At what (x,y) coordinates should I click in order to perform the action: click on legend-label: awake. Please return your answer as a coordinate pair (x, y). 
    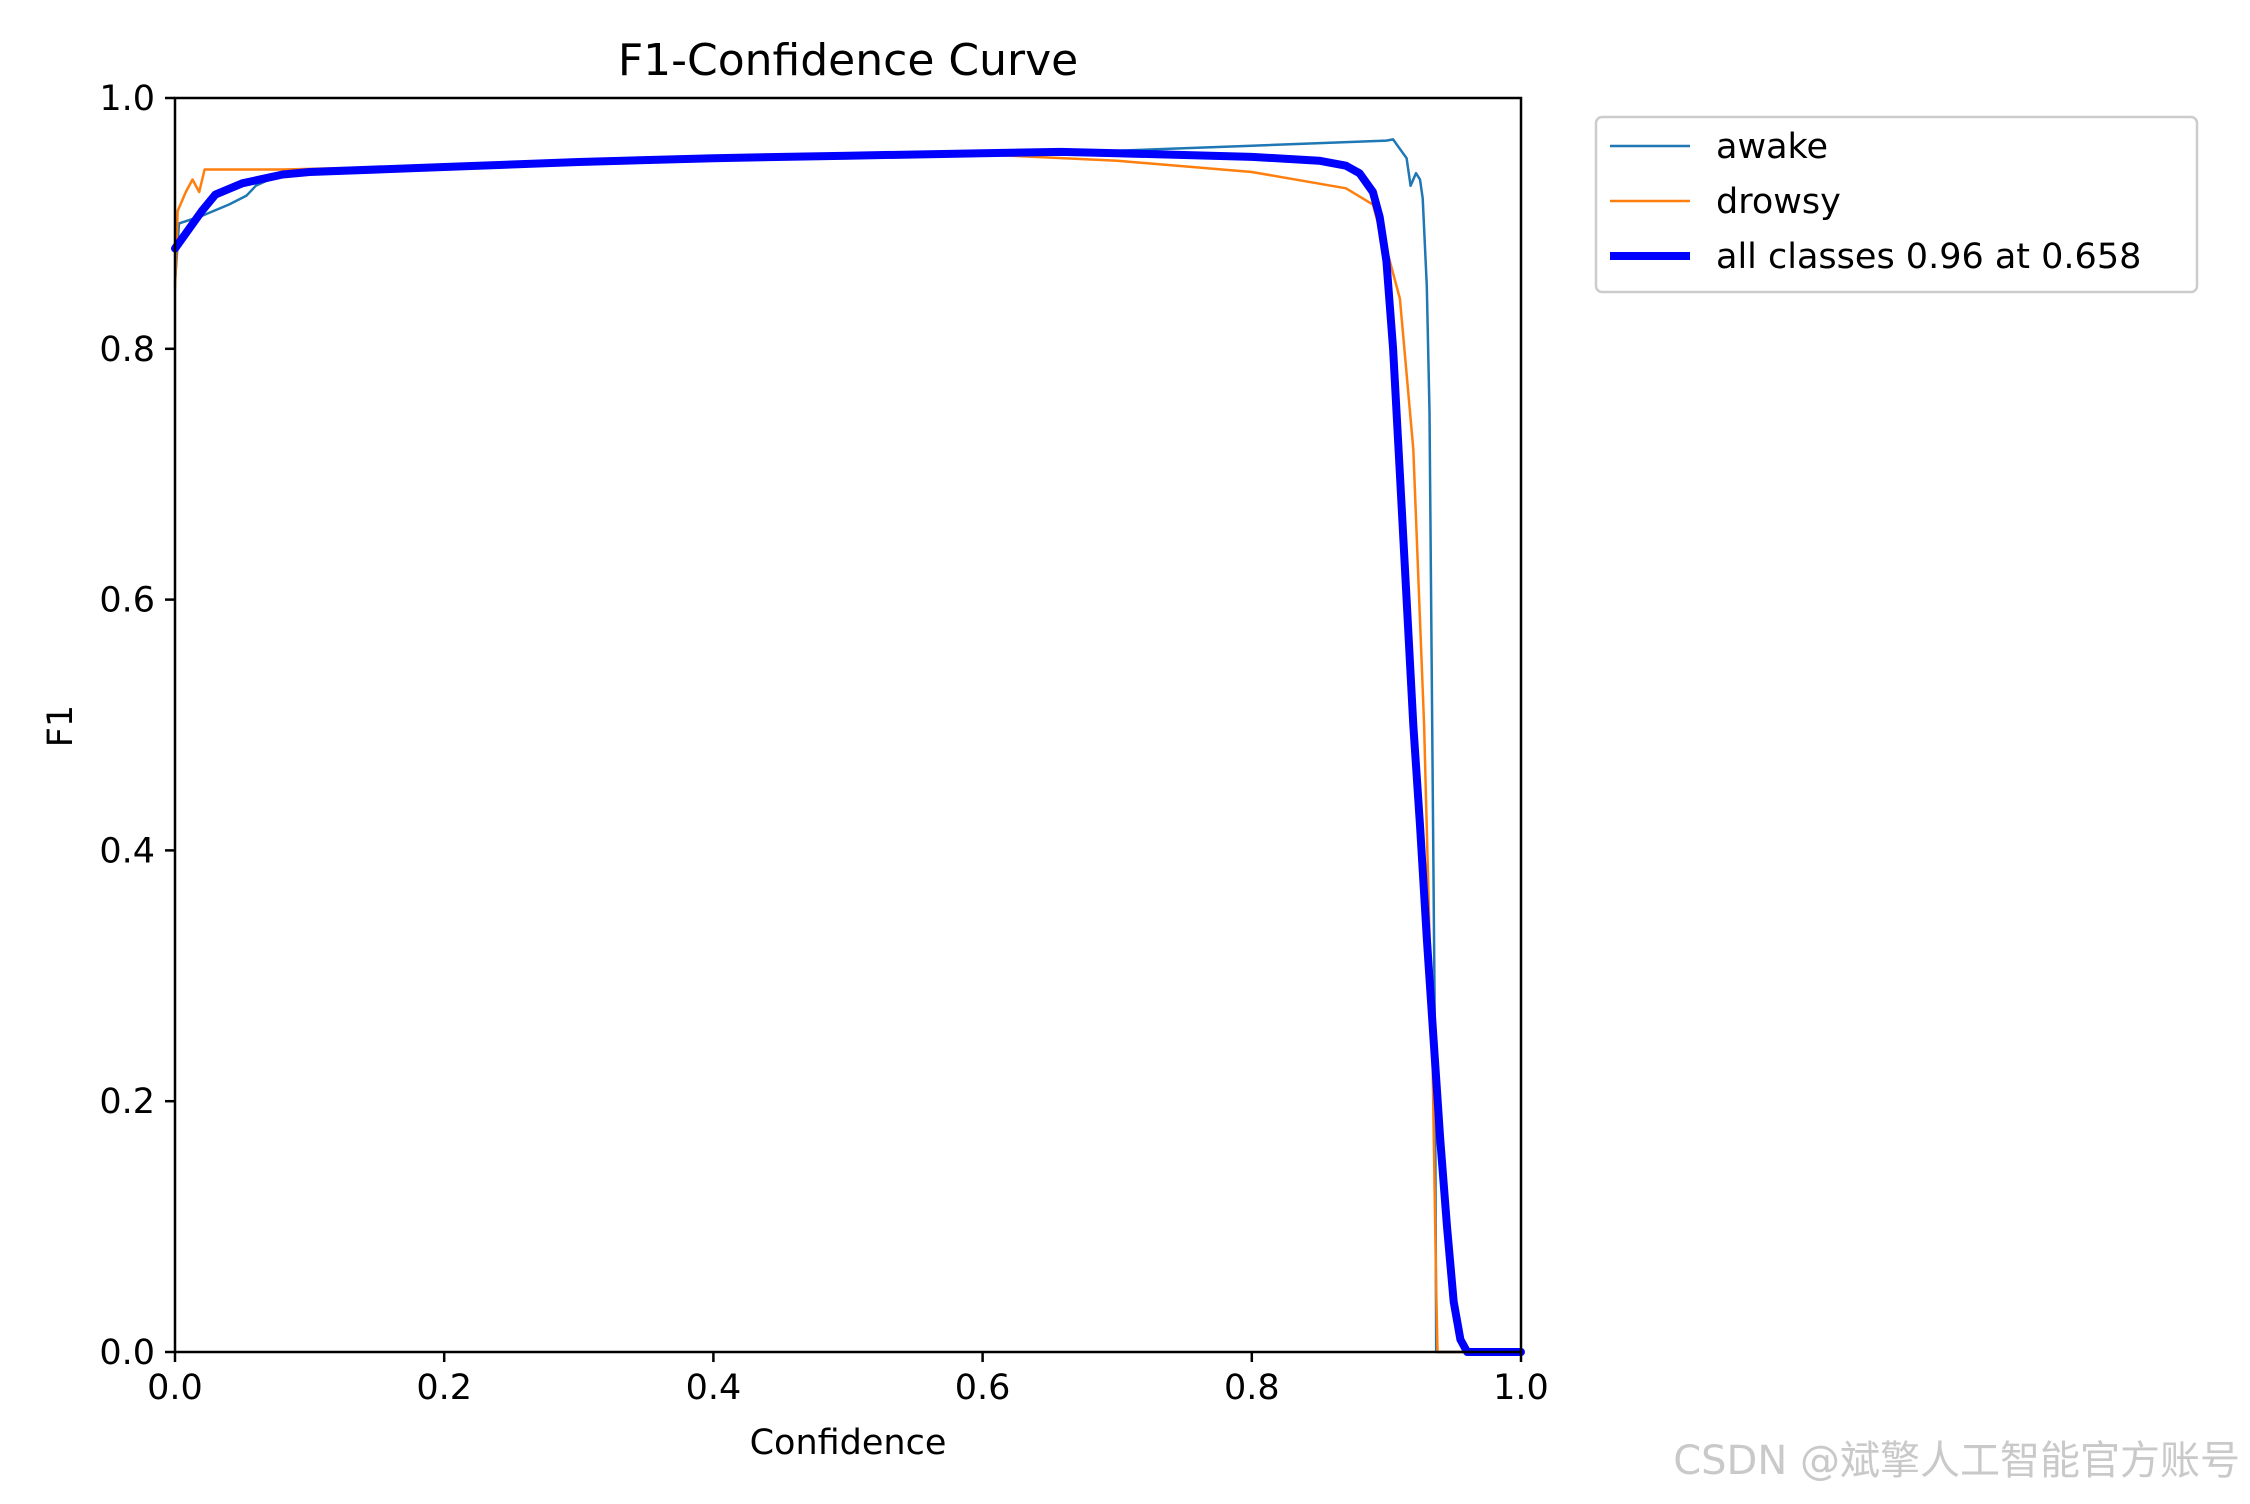
    Looking at the image, I should click on (1772, 147).